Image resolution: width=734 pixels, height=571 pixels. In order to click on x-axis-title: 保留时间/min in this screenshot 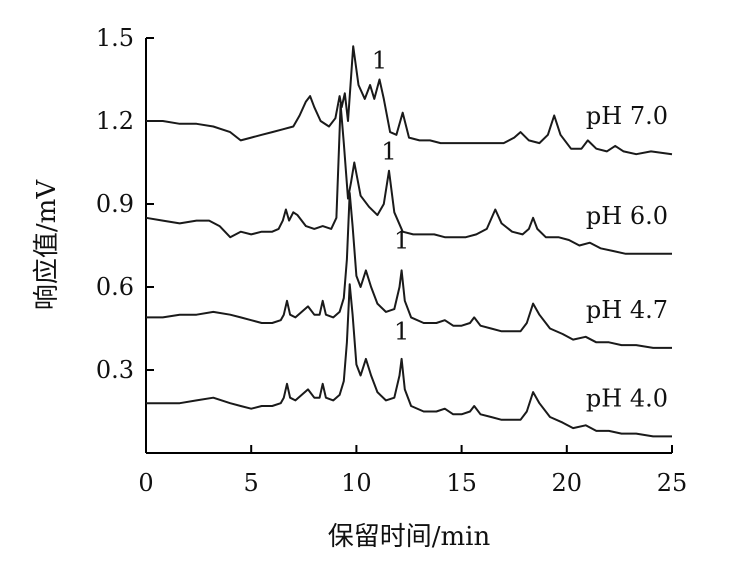, I will do `click(409, 537)`.